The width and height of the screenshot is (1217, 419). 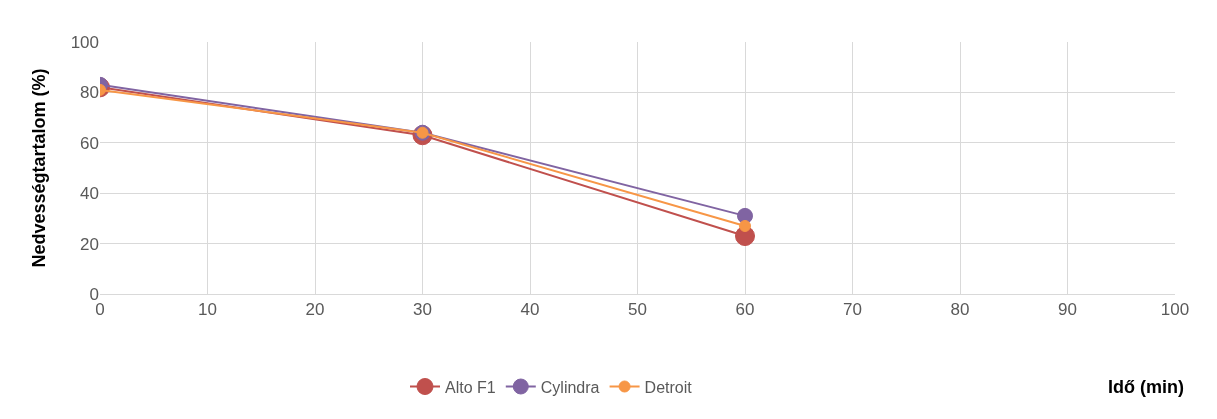 I want to click on y-tick-label: 100, so click(x=84, y=42).